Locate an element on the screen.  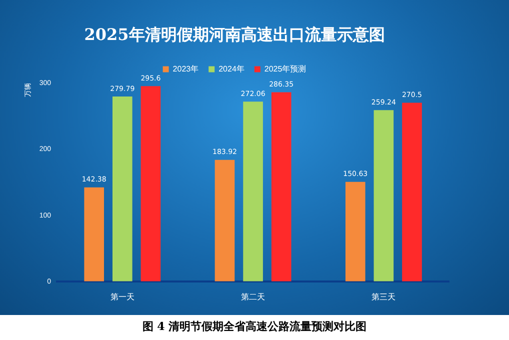
legend-label: 2023年 is located at coordinates (185, 69).